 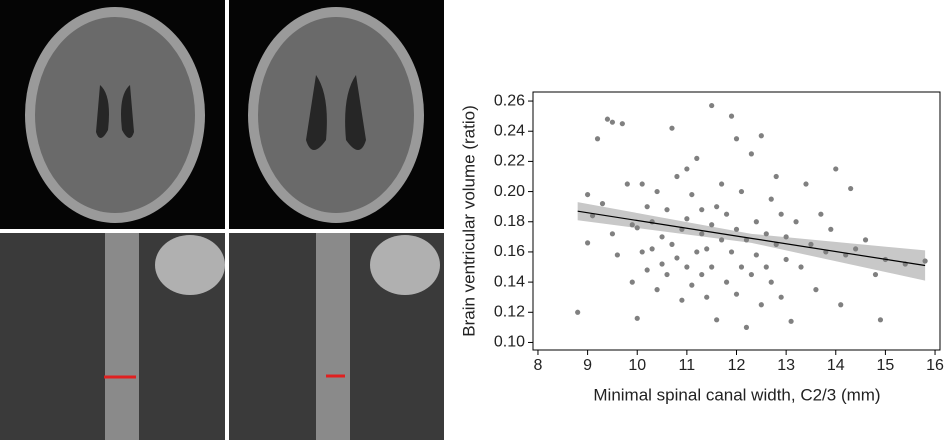 What do you see at coordinates (468, 220) in the screenshot?
I see `y-axis-label: Brain ventricular volume (ratio)` at bounding box center [468, 220].